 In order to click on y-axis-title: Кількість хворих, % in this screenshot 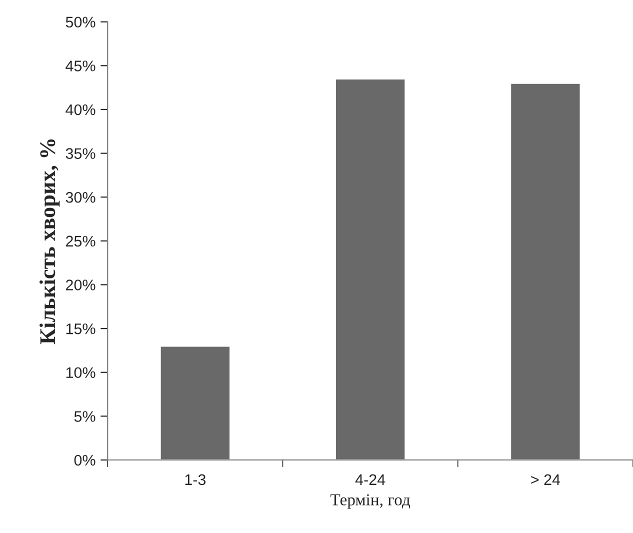, I will do `click(50, 241)`.